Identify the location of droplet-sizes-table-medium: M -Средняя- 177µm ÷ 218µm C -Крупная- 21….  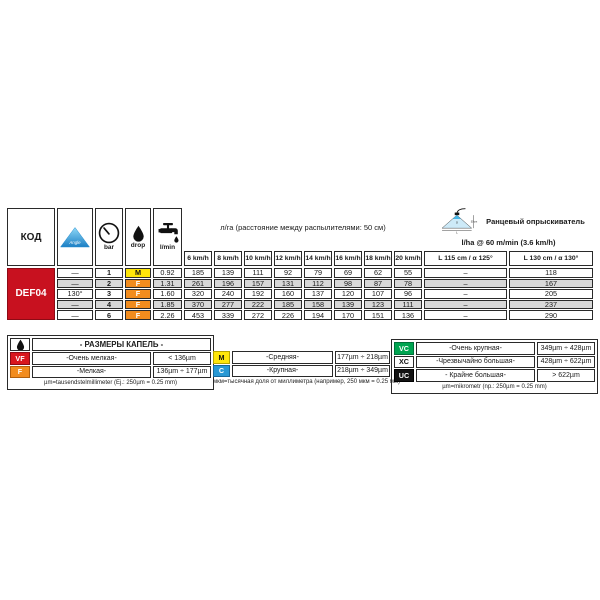
(307, 368).